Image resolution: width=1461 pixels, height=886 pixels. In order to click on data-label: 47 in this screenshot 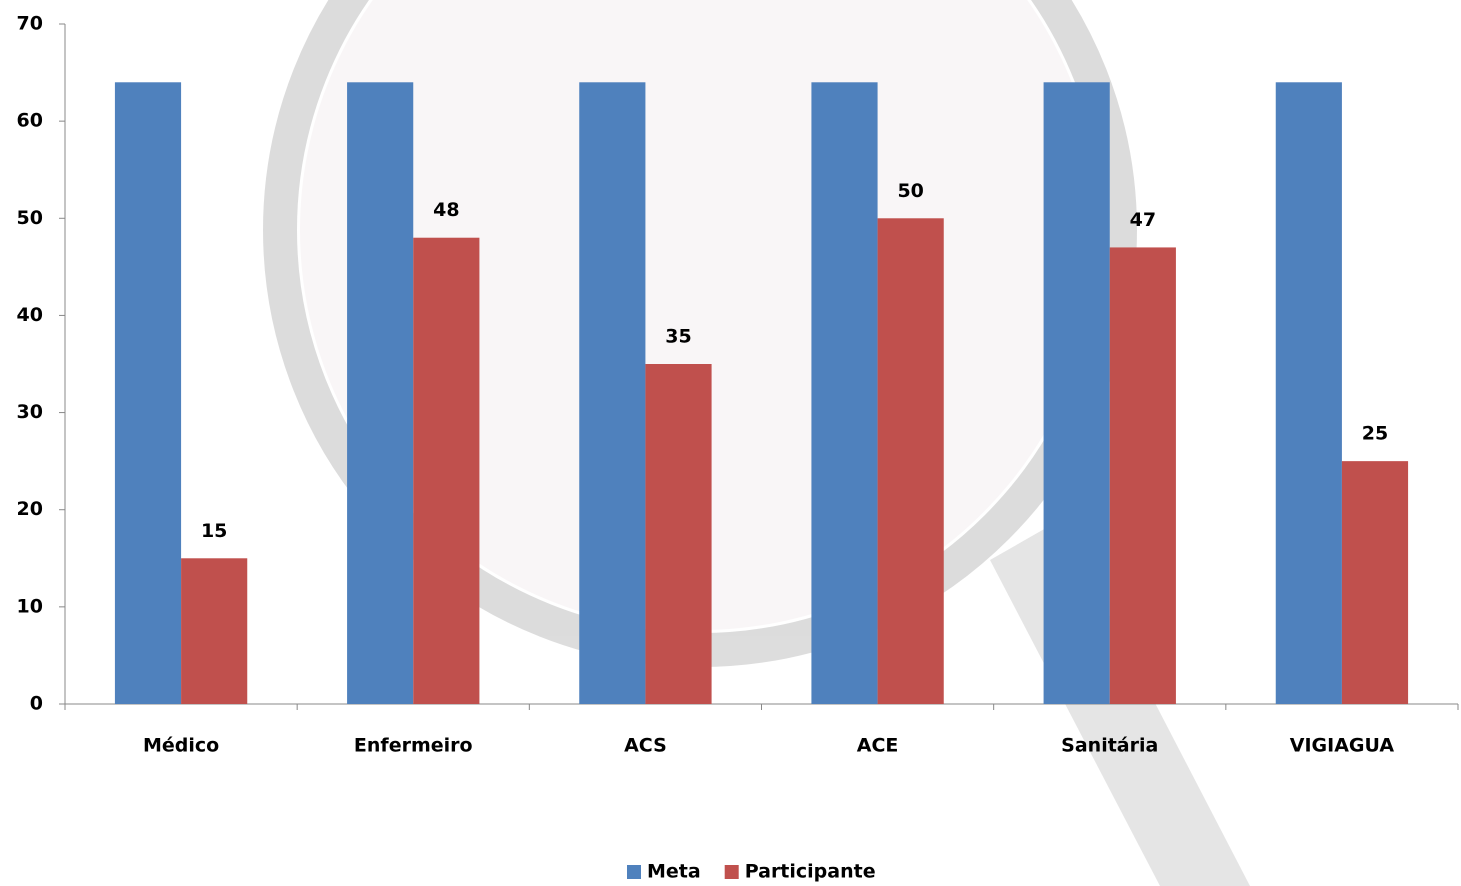, I will do `click(1143, 220)`.